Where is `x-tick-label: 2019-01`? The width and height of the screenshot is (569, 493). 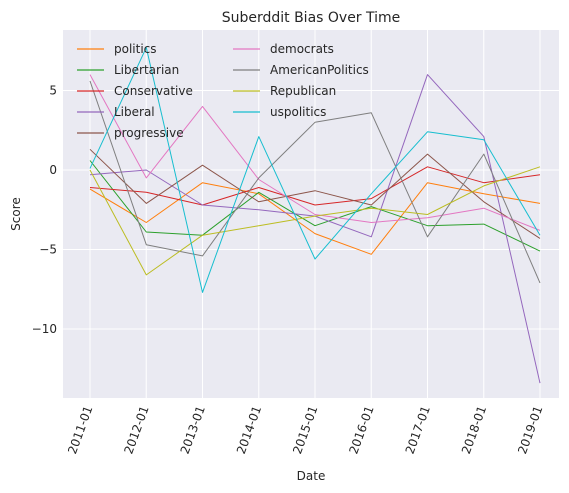 x-tick-label: 2019-01 is located at coordinates (530, 430).